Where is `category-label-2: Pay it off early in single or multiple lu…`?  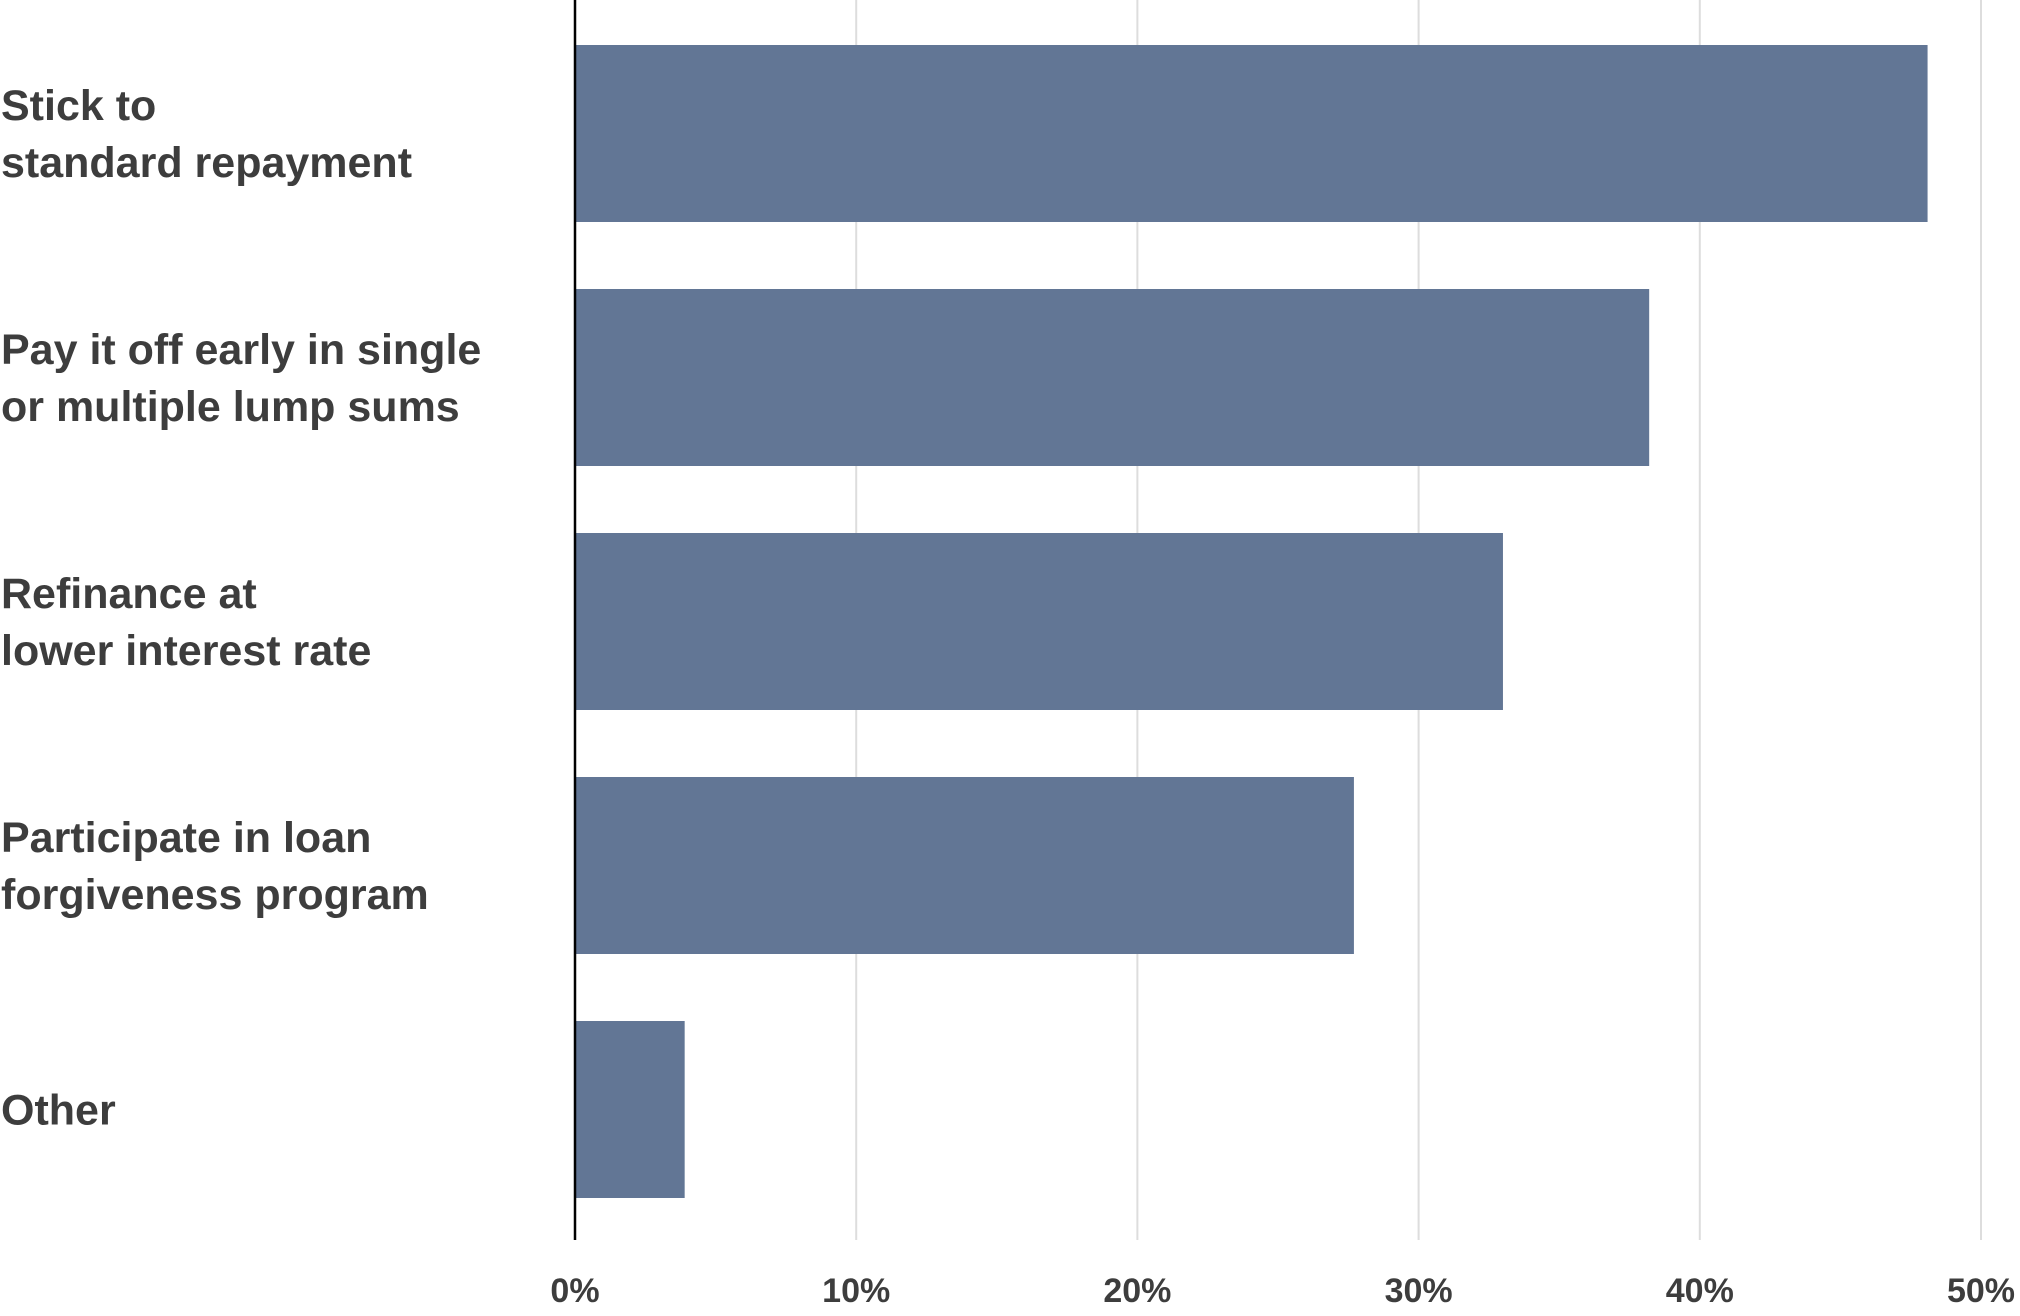
category-label-2: Pay it off early in single or multiple lu… is located at coordinates (241, 378).